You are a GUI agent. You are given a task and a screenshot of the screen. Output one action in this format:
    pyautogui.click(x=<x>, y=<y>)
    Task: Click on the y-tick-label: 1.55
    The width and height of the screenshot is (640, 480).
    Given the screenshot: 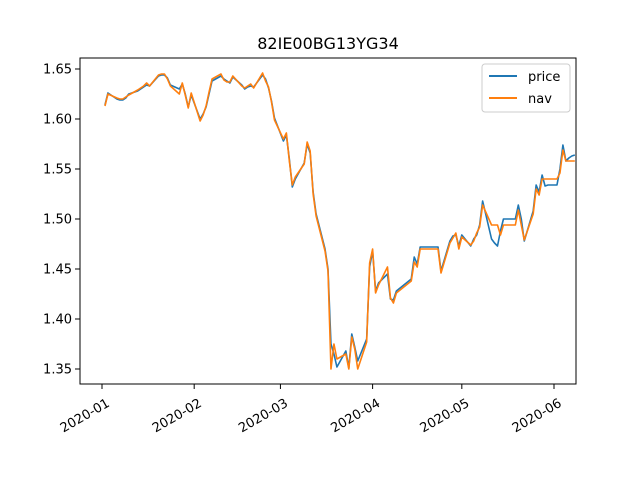 What is the action you would take?
    pyautogui.click(x=57, y=170)
    